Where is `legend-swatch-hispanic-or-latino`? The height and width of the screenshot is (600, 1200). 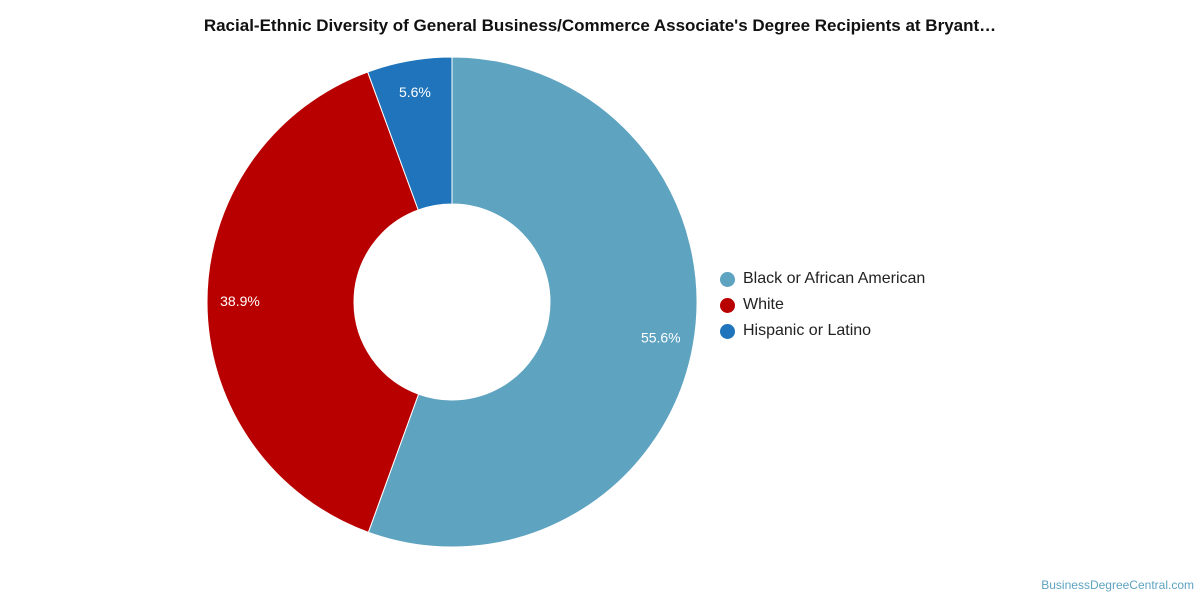 legend-swatch-hispanic-or-latino is located at coordinates (727, 331).